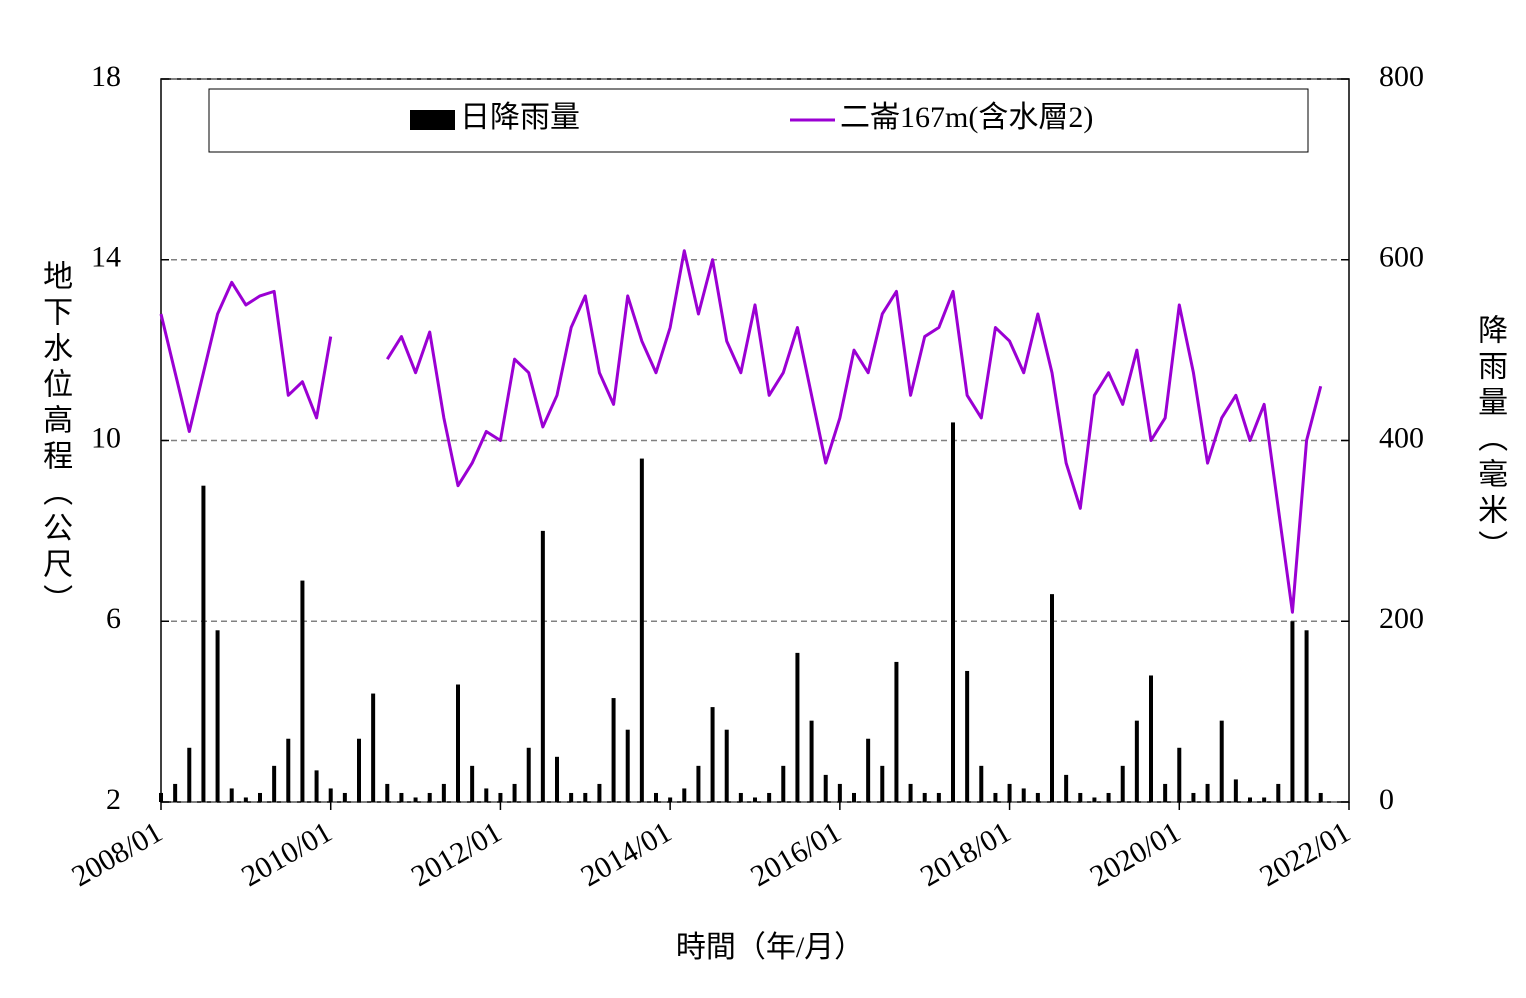 This screenshot has width=1526, height=998. I want to click on legend-swatch, so click(432, 120).